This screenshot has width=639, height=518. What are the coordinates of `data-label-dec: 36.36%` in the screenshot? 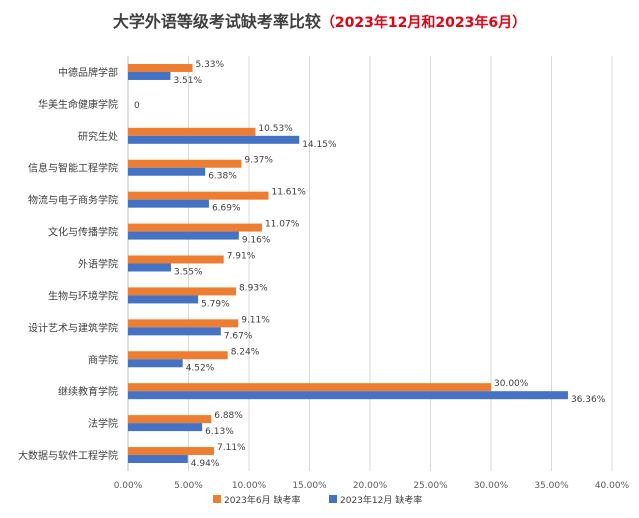 It's located at (588, 400).